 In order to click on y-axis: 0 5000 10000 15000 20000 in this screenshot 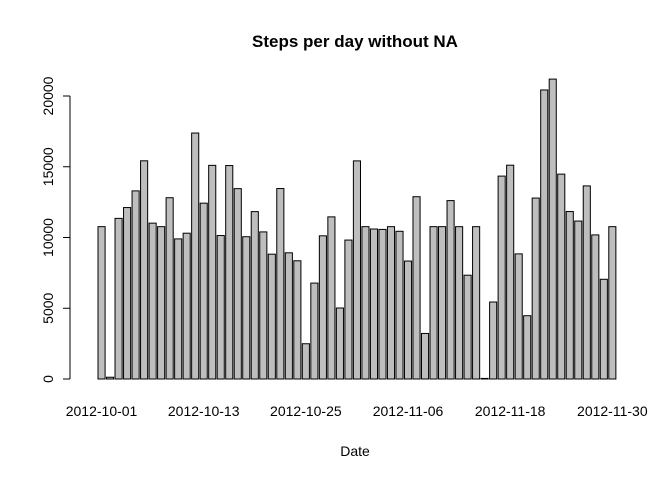, I will do `click(55, 229)`.